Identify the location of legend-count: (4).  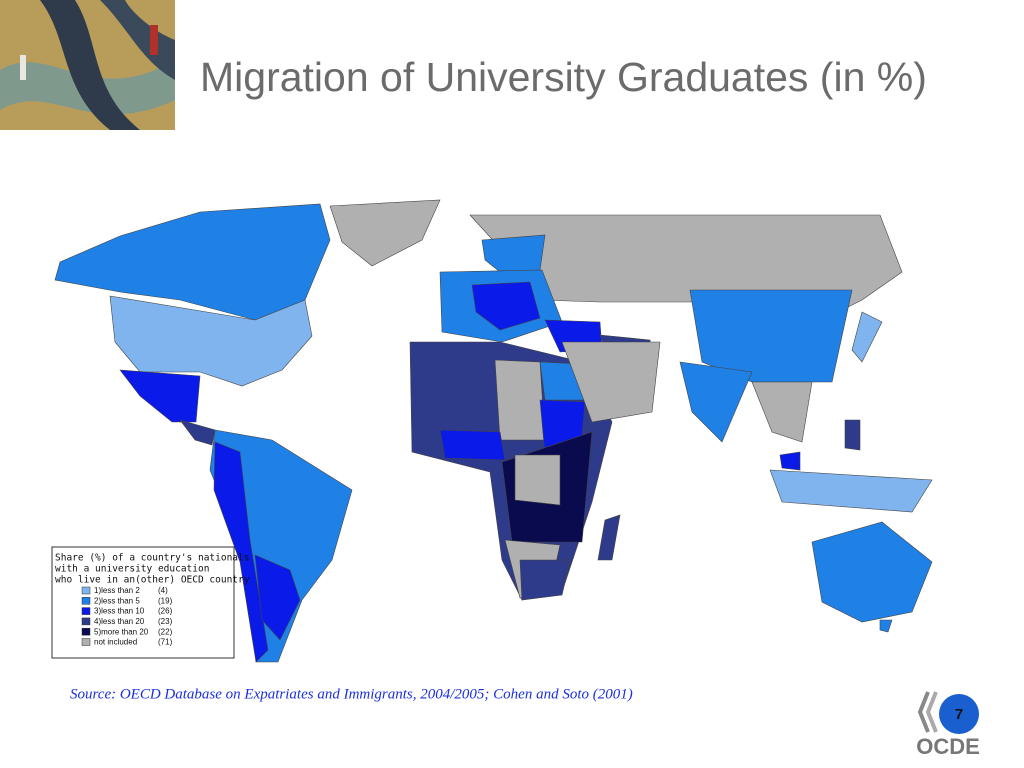
(163, 590).